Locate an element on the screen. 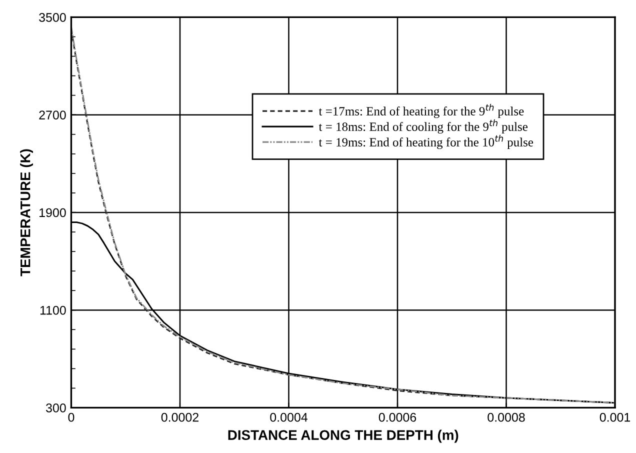 This screenshot has height=453, width=636. legend-label: t = 19ms: End of heating for the 10$^{th}$ pulse is located at coordinates (426, 142).